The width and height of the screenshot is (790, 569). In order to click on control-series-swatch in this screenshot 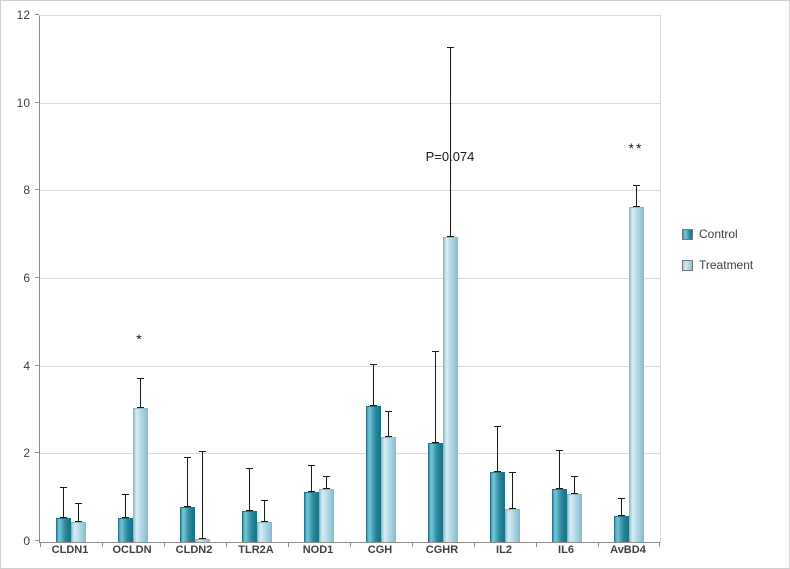, I will do `click(687, 234)`.